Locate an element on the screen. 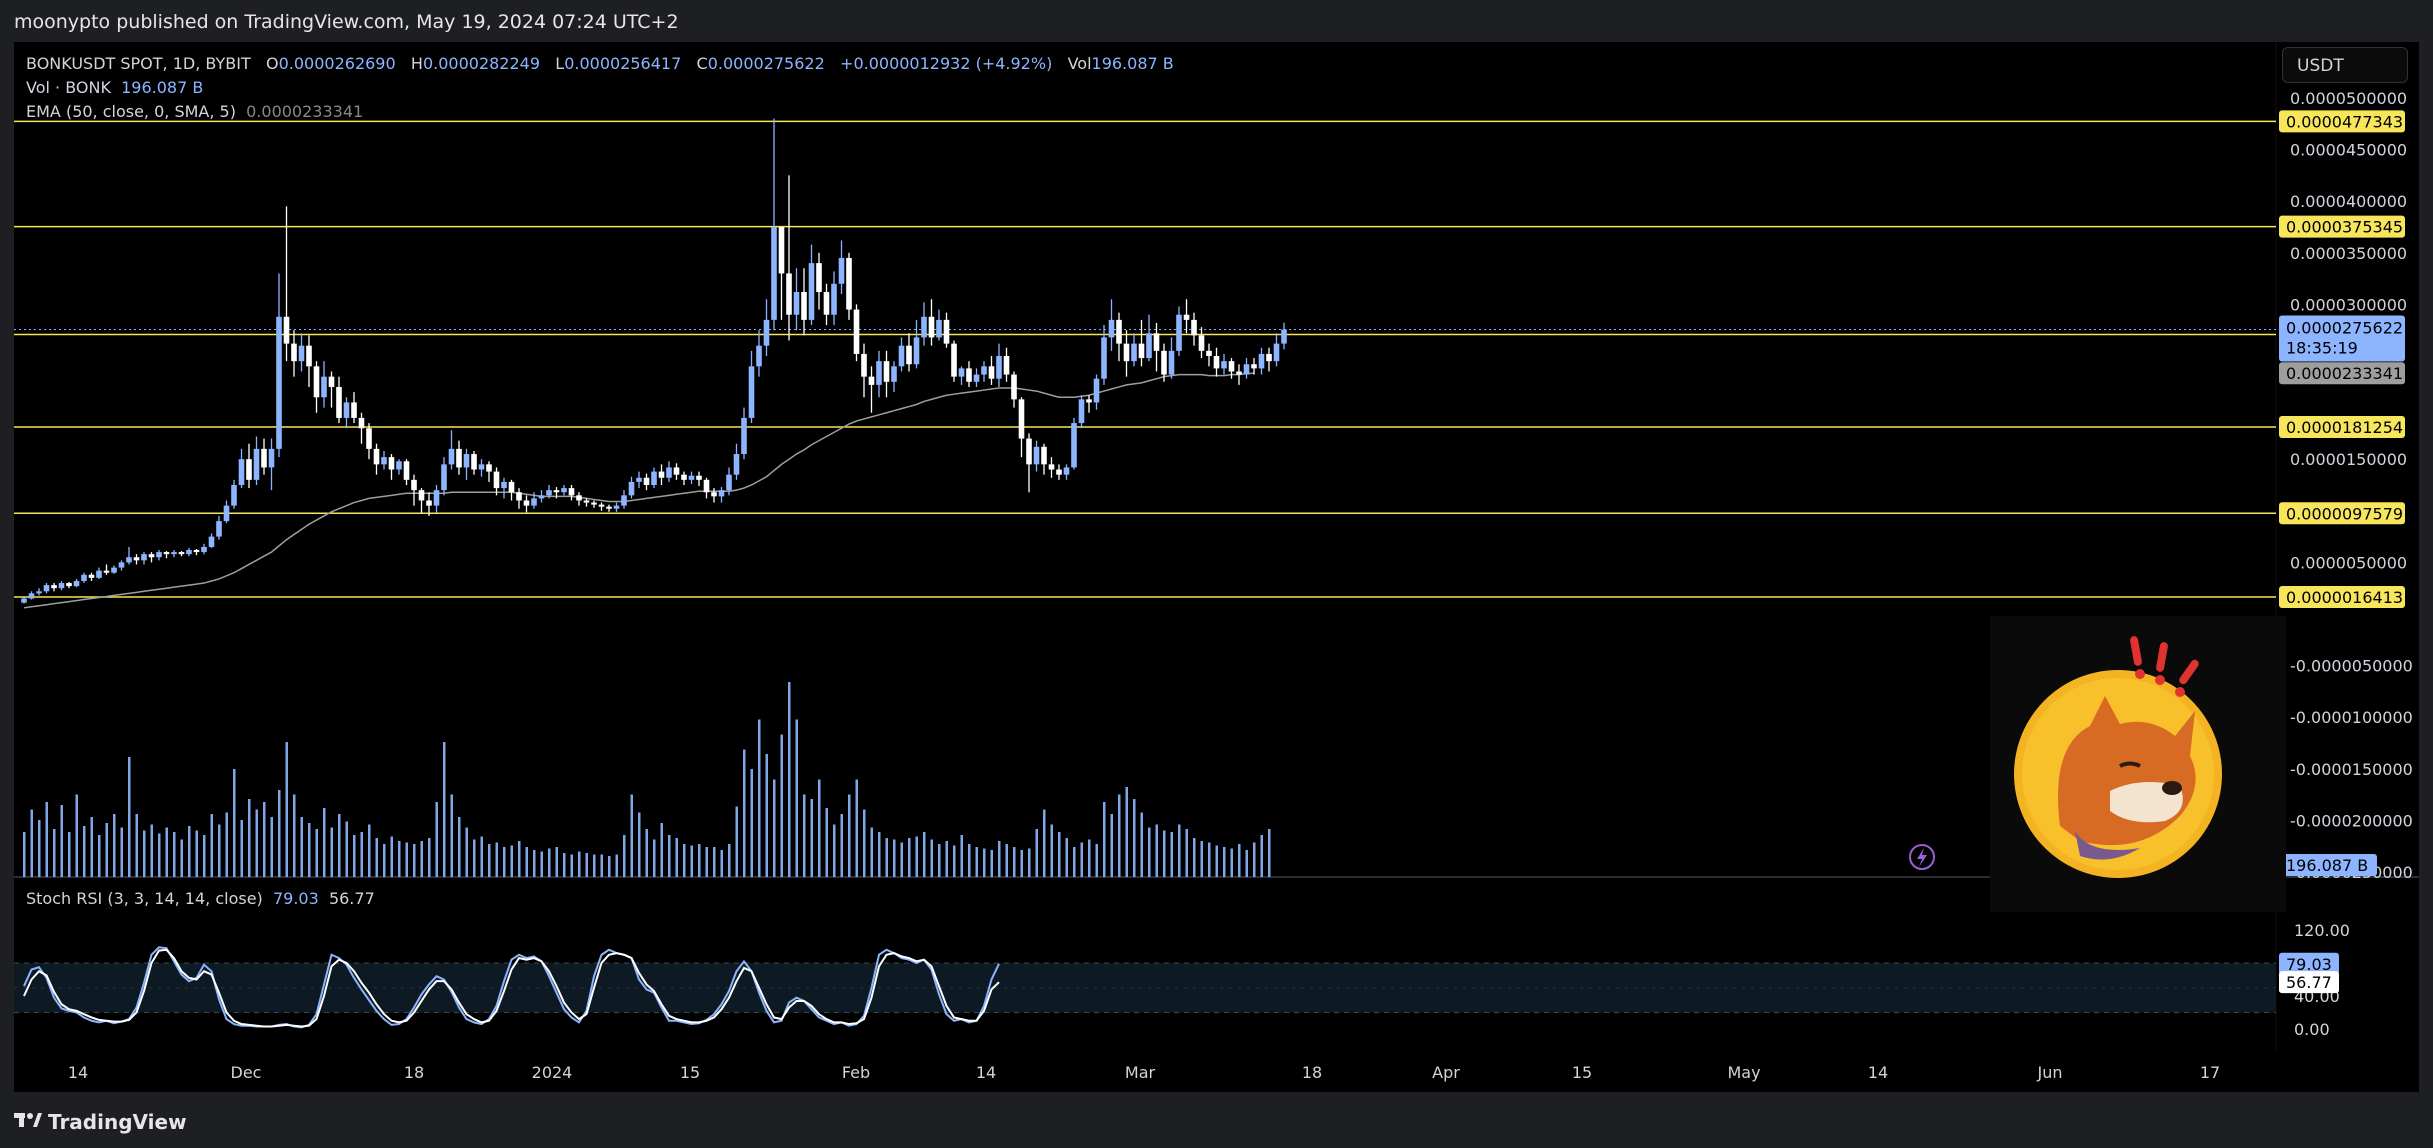  level-tag-label: 0.0000477343 is located at coordinates (2344, 121).